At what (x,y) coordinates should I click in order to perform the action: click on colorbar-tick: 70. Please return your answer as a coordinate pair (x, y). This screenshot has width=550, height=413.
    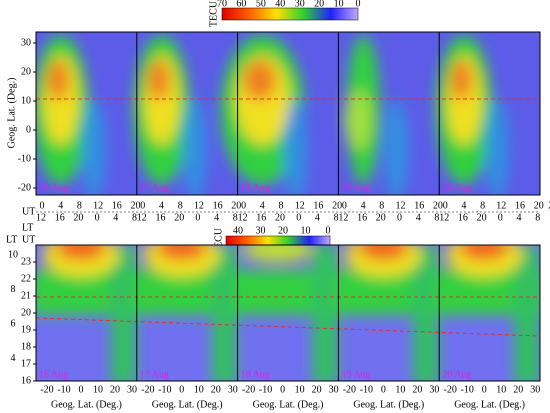
    Looking at the image, I should click on (222, 4).